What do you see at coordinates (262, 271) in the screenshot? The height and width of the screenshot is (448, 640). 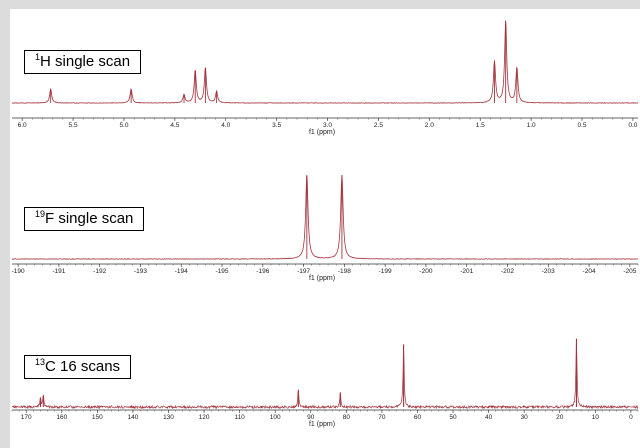 I see `x-tick-label: -196` at bounding box center [262, 271].